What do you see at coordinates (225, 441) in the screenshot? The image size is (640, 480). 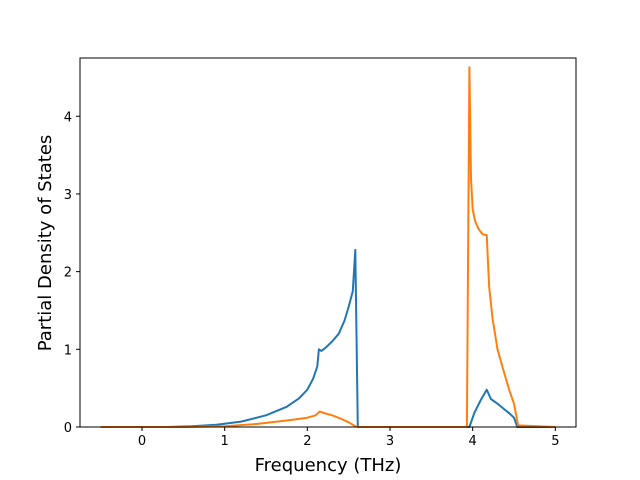 I see `x-tick-label: 1` at bounding box center [225, 441].